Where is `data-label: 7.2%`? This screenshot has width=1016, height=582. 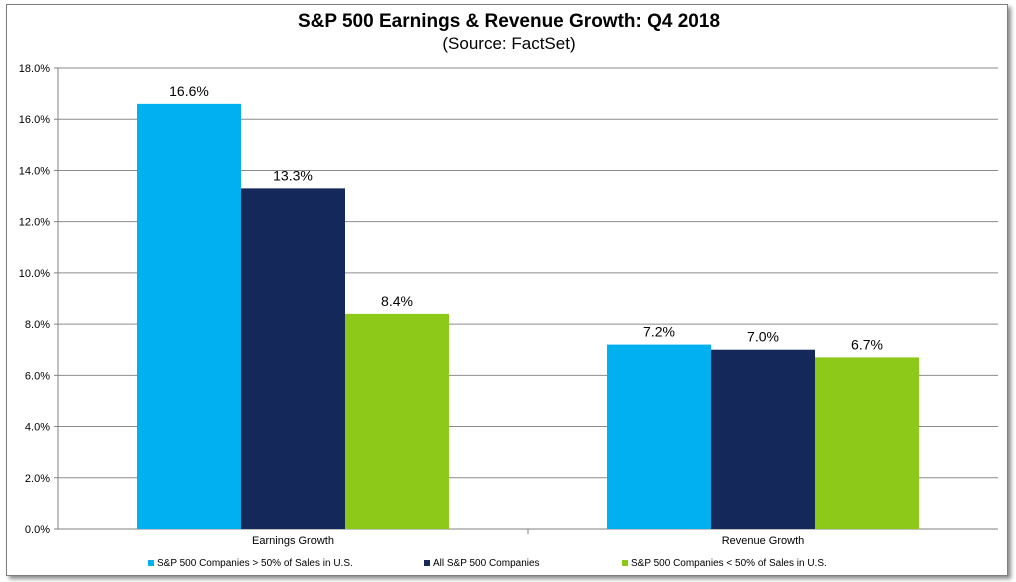
data-label: 7.2% is located at coordinates (659, 332).